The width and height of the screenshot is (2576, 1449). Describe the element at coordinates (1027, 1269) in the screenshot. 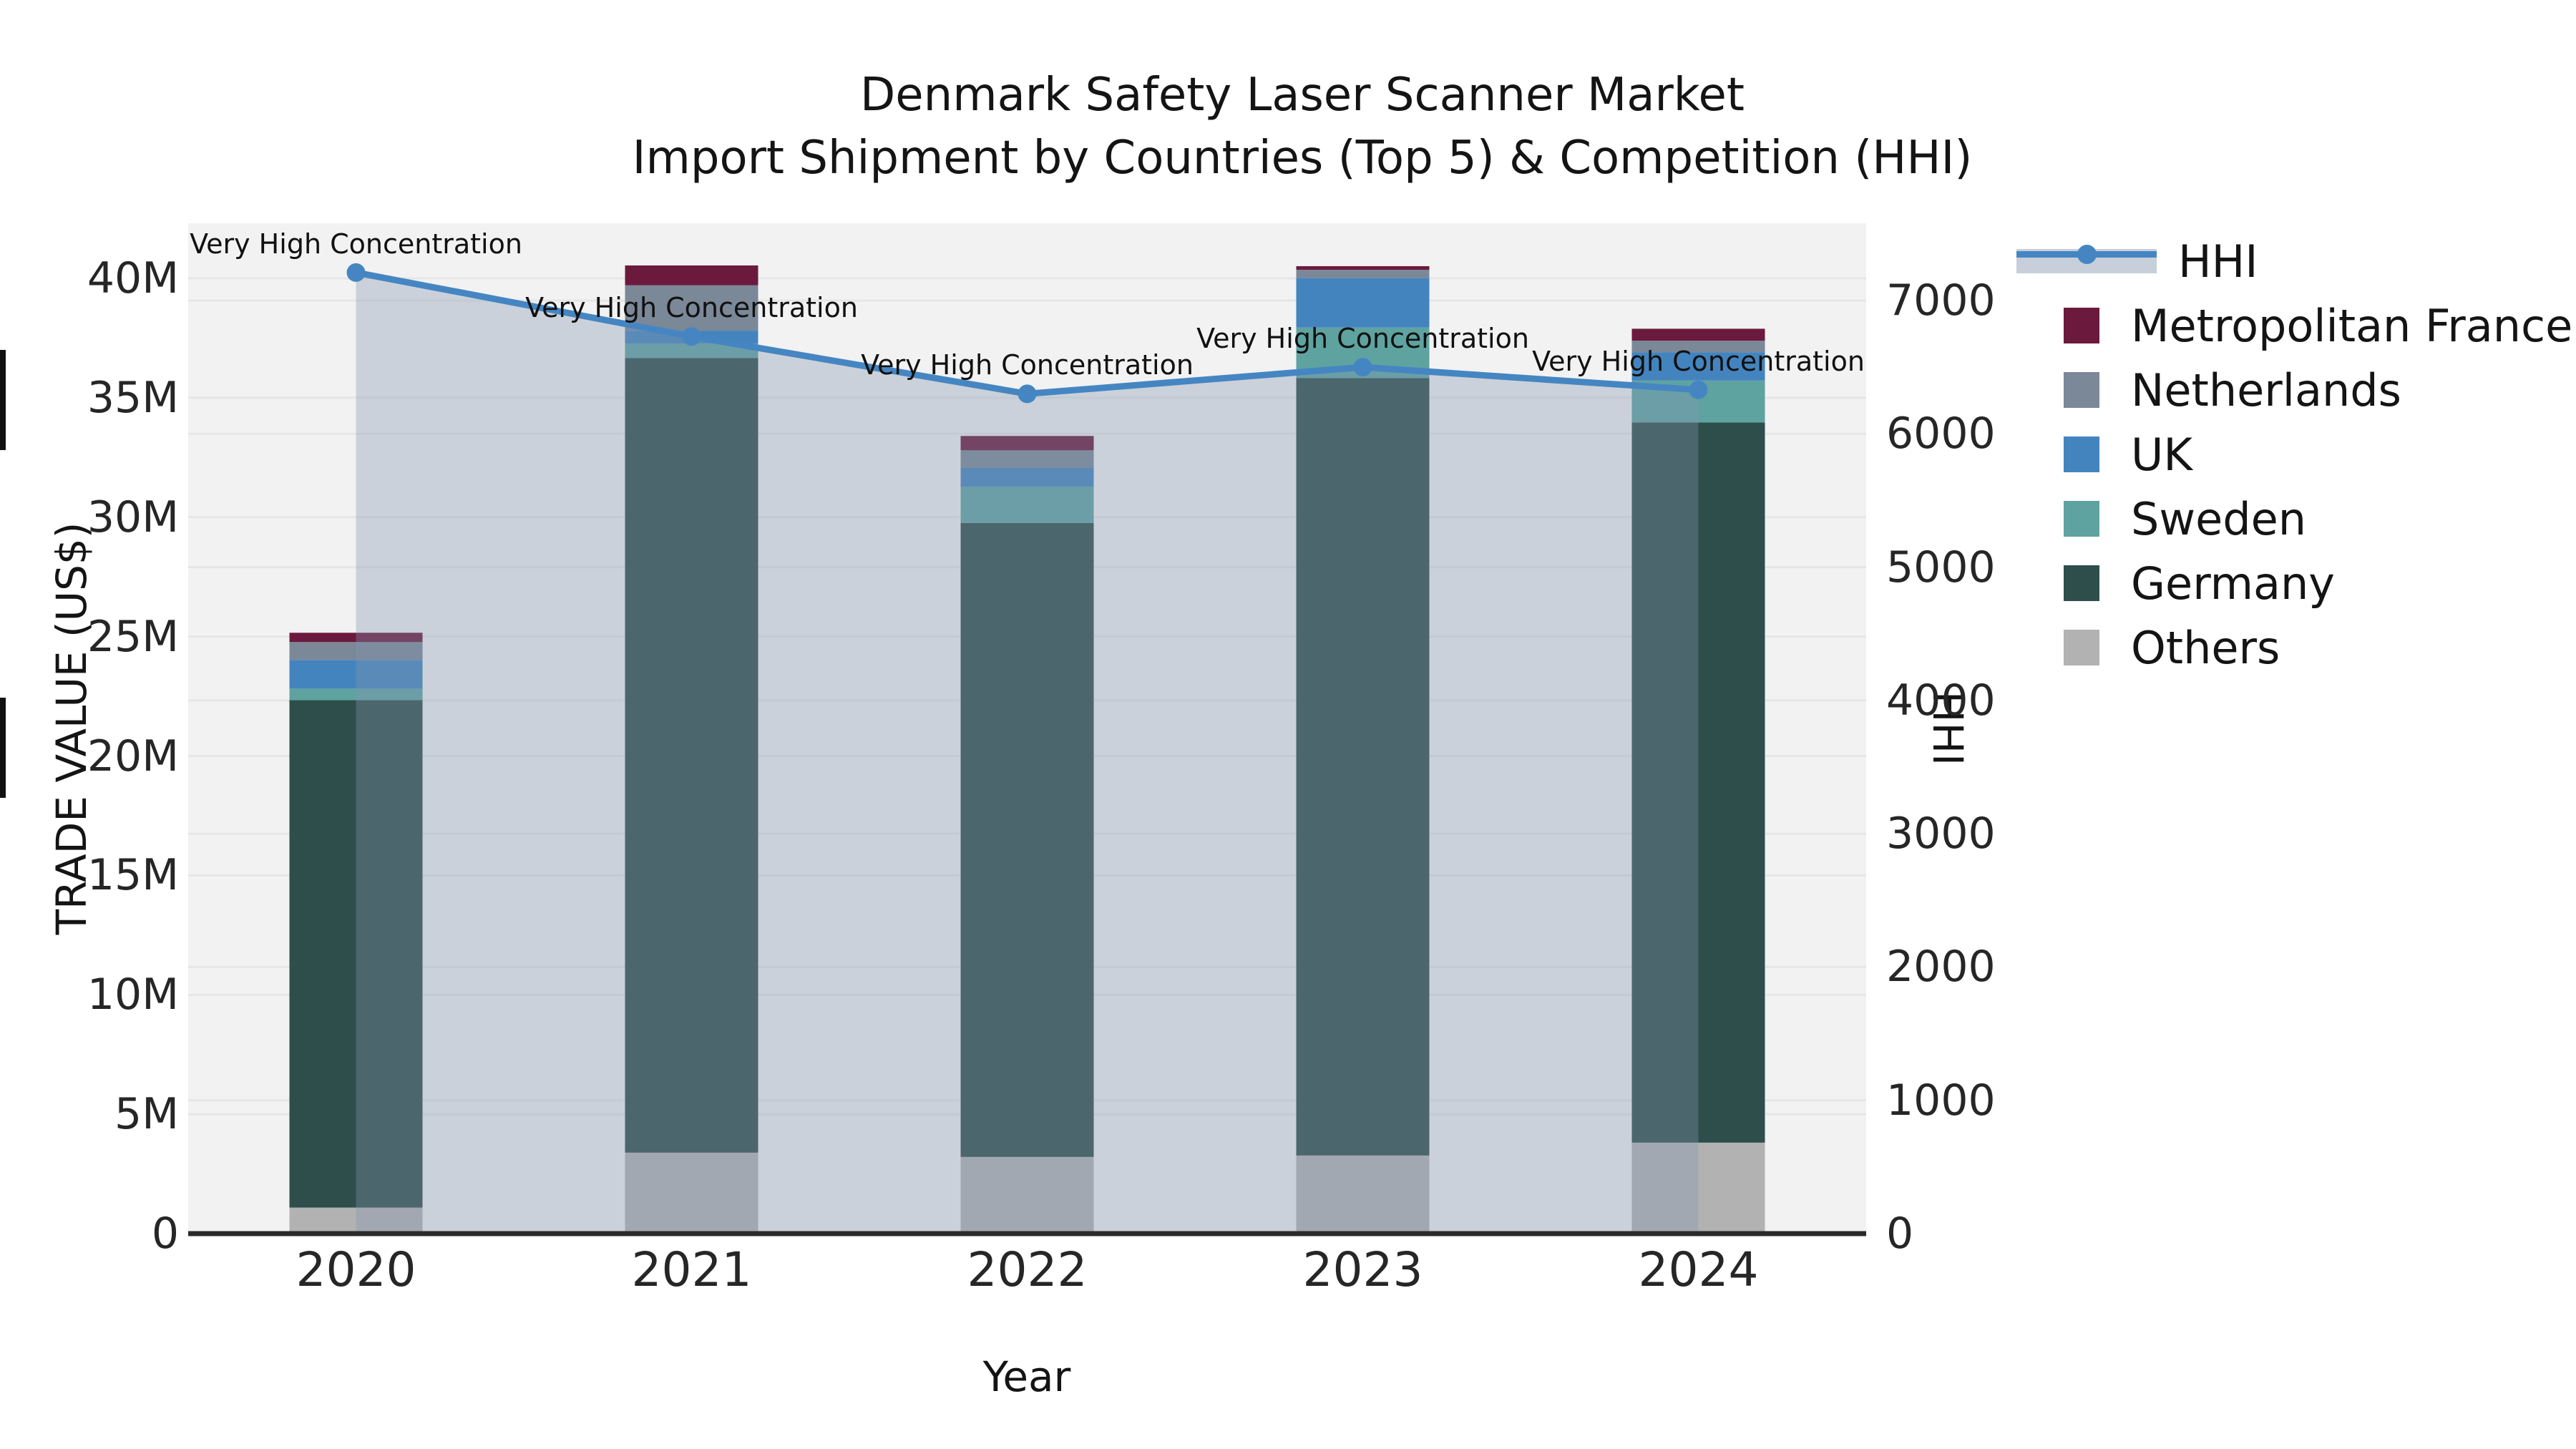

I see `x-axis-tick: 2022` at that location.